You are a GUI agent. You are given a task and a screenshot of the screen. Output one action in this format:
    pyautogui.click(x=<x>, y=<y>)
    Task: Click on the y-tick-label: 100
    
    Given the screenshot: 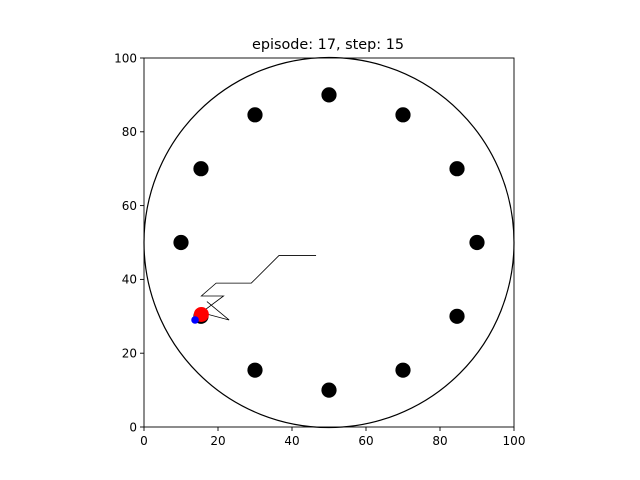 What is the action you would take?
    pyautogui.click(x=125, y=58)
    